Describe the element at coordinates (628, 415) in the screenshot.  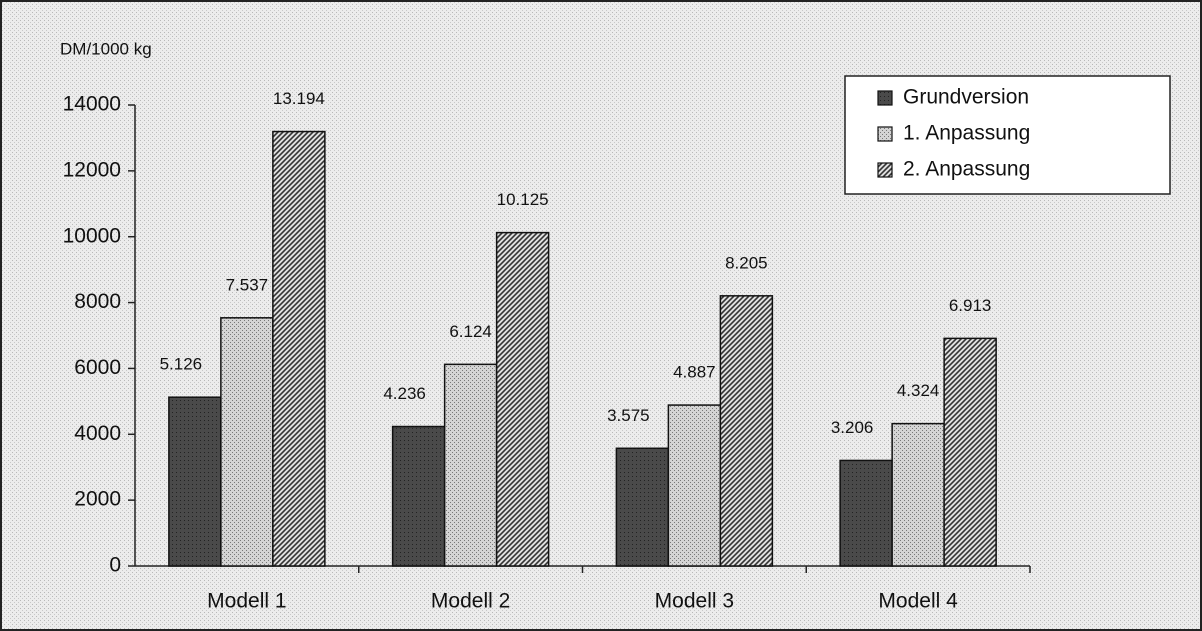
I see `value-label: 3.575` at that location.